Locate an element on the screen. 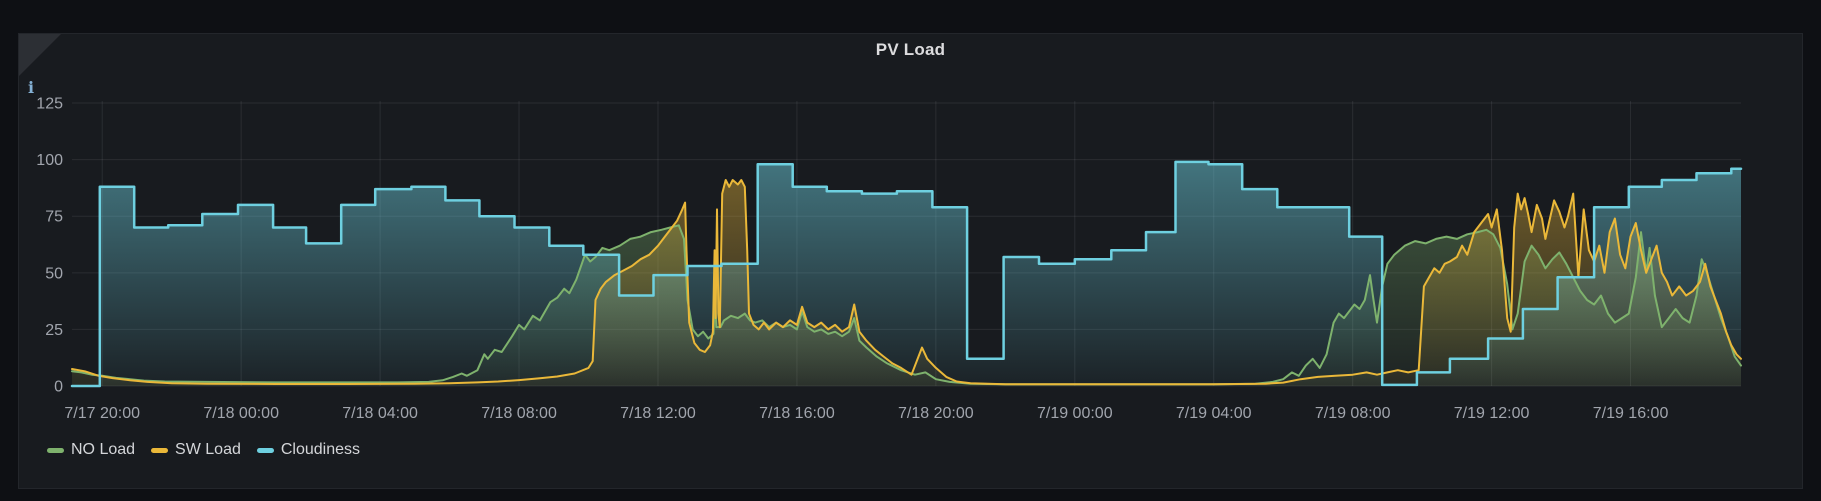 The image size is (1821, 501). y-axis-label: 25 is located at coordinates (54, 330).